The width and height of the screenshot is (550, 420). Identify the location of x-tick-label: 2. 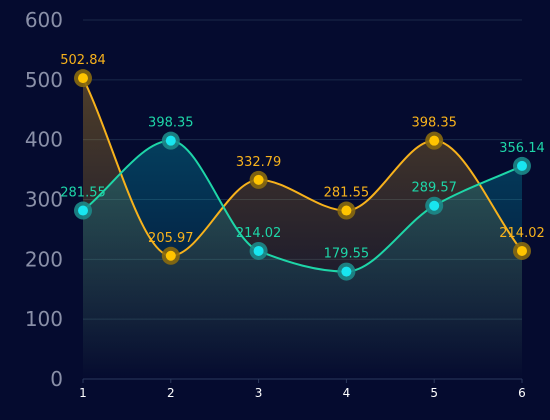
(171, 393).